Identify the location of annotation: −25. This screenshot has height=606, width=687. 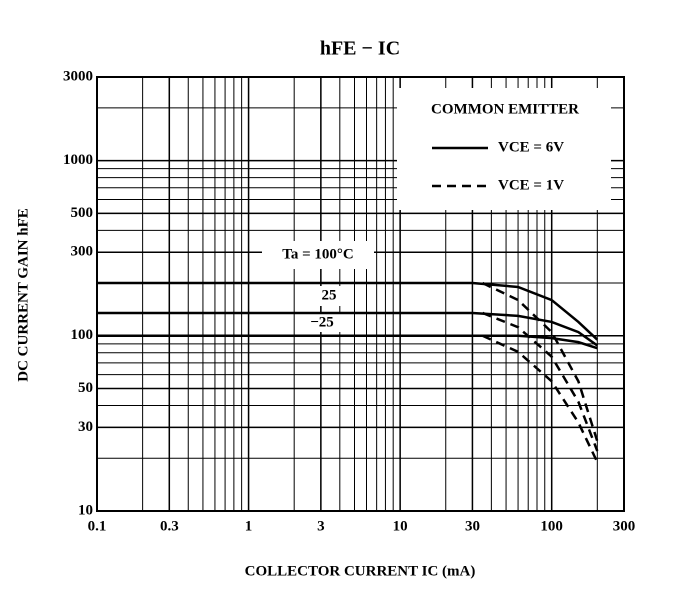
(322, 322).